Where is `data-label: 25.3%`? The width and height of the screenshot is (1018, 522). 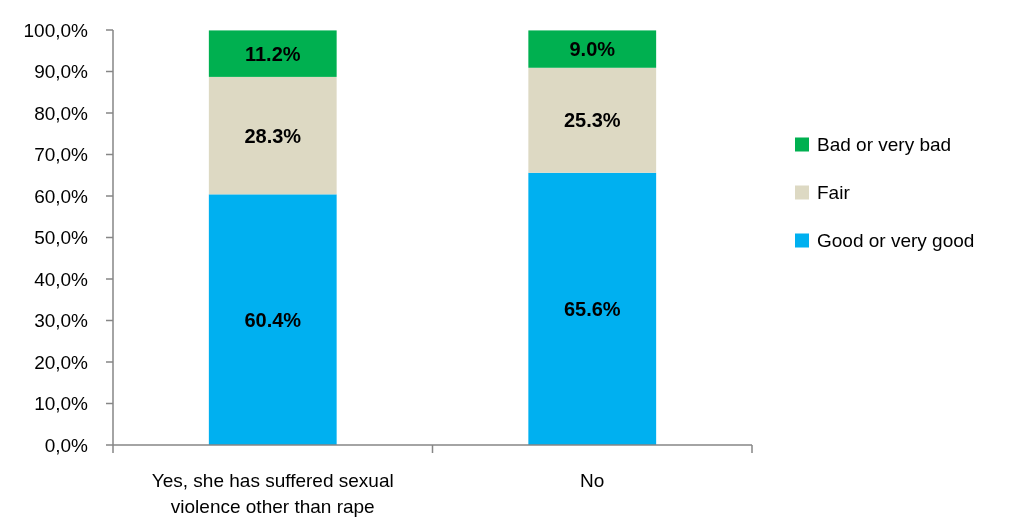
data-label: 25.3% is located at coordinates (592, 120).